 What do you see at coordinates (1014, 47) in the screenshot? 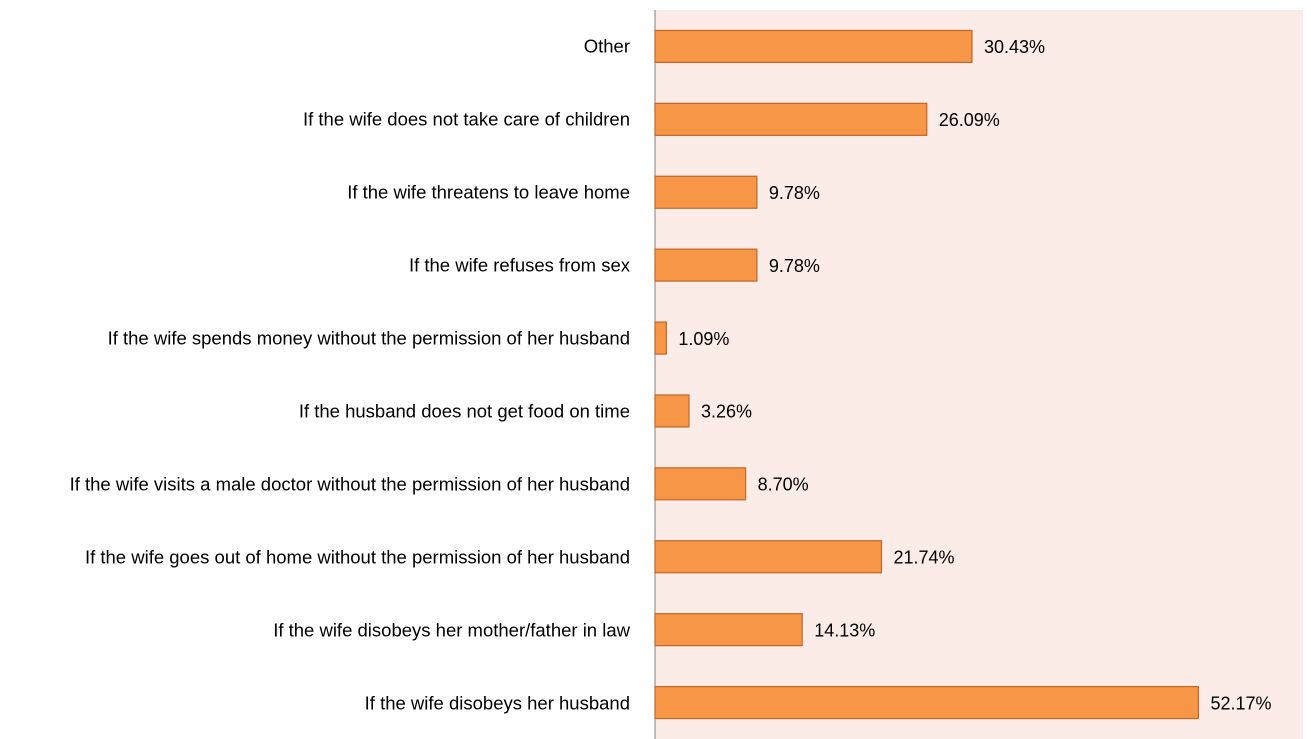
I see `data-label: 30.43%` at bounding box center [1014, 47].